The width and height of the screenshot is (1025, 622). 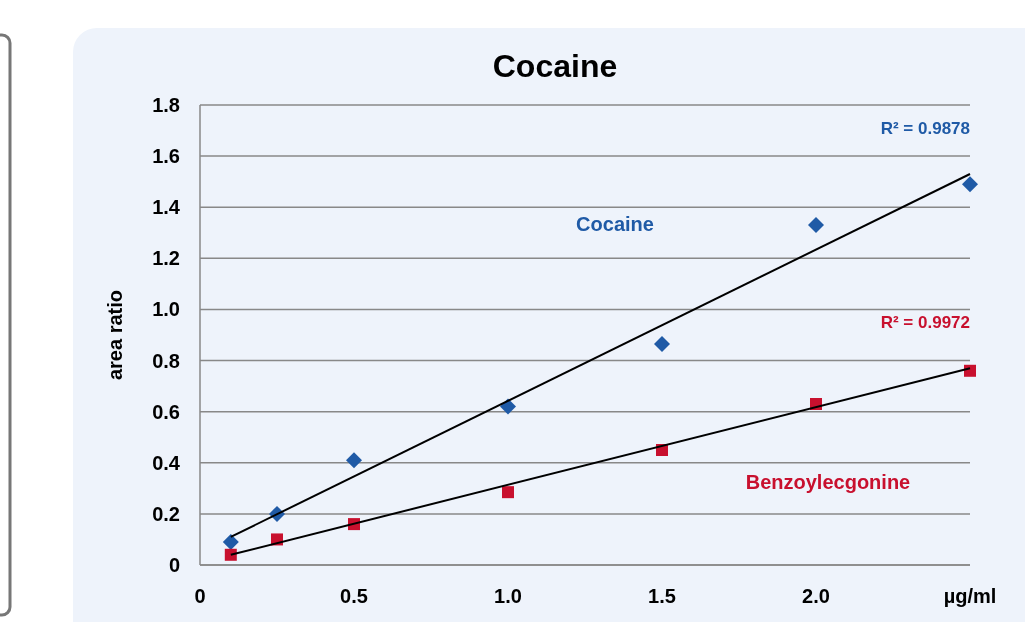 What do you see at coordinates (925, 128) in the screenshot?
I see `annotation: R² = 0.9878` at bounding box center [925, 128].